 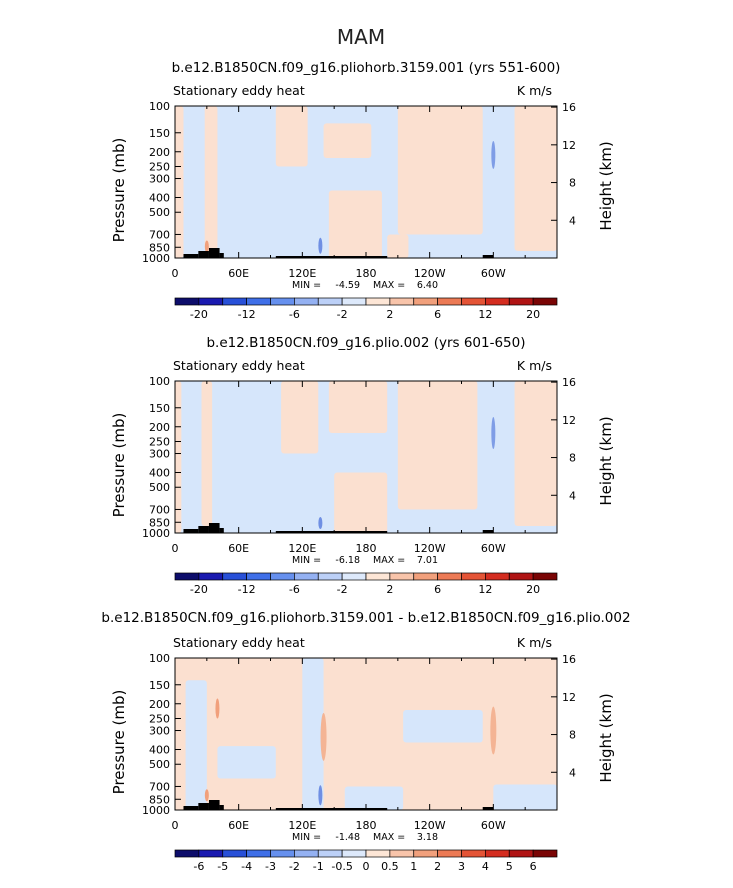 What do you see at coordinates (347, 560) in the screenshot?
I see `min-value: -6.18` at bounding box center [347, 560].